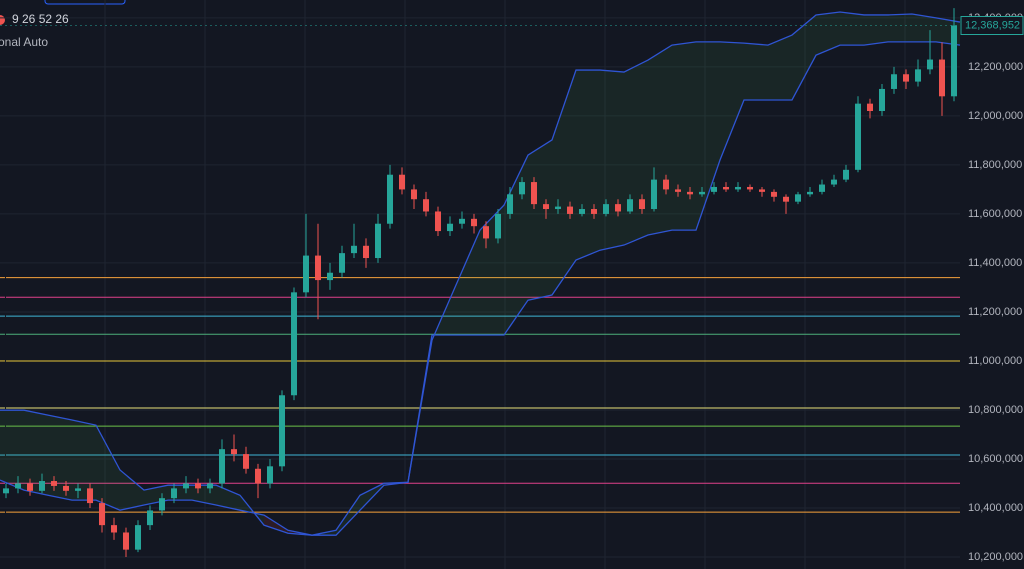 Image resolution: width=1024 pixels, height=569 pixels. Describe the element at coordinates (995, 214) in the screenshot. I see `y-tick-label: 11,600,000` at that location.